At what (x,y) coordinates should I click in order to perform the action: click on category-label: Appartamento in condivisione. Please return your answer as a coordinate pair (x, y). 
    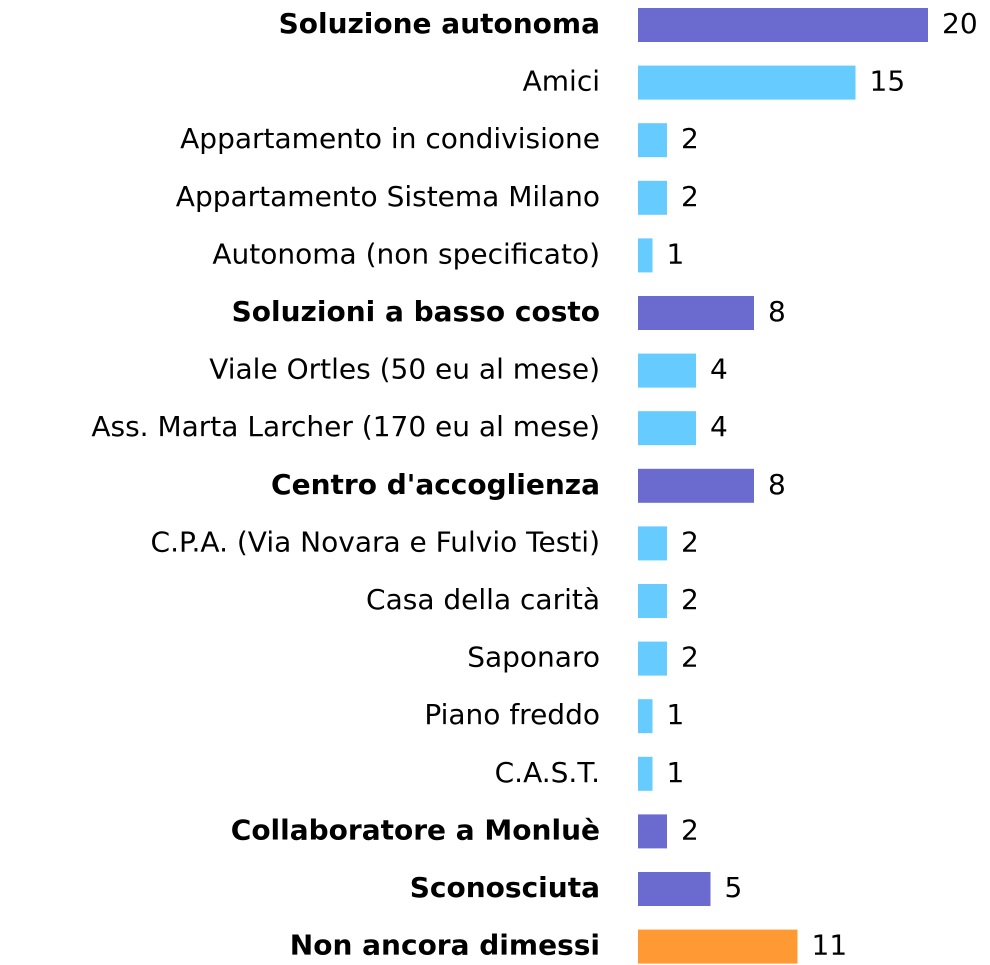
    Looking at the image, I should click on (390, 138).